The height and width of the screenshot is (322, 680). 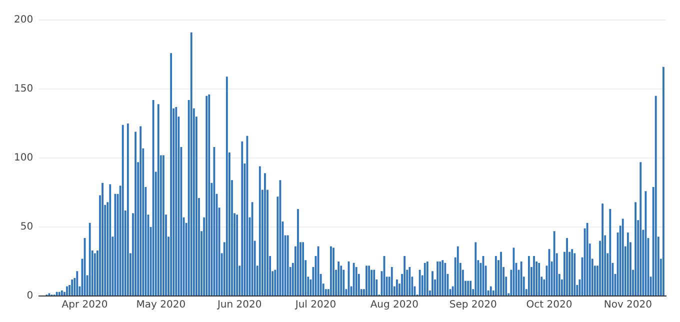 What do you see at coordinates (473, 305) in the screenshot?
I see `x-tick-label: Sep 2020` at bounding box center [473, 305].